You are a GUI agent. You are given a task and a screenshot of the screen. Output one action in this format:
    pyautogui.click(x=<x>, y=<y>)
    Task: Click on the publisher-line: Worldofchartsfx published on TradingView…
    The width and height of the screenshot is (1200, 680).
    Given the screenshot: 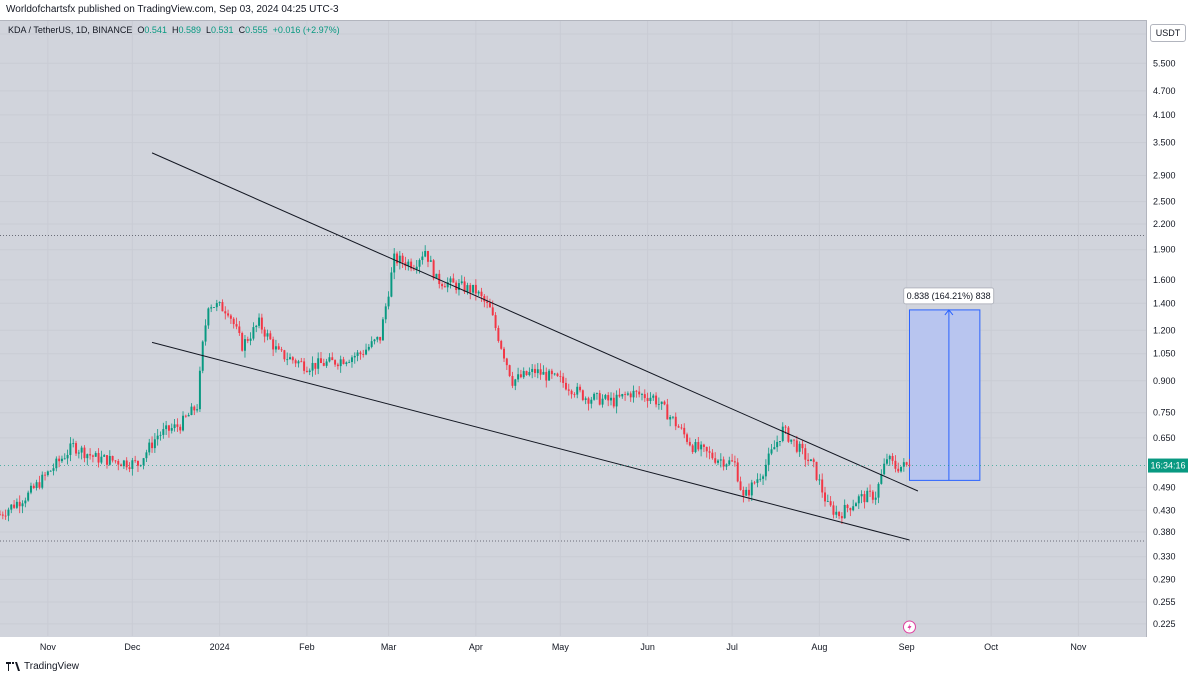 What is the action you would take?
    pyautogui.click(x=172, y=9)
    